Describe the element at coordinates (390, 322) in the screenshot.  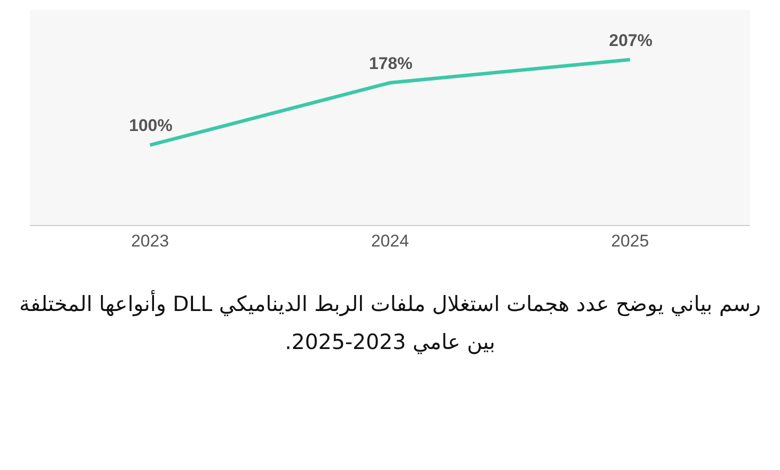
I see `text: رسم بياني يوضح عدد هجمات استغلال ملفات الربط الديناميكي DLL وأنواعها المختلفة بين عامي 2023-2025.` at that location.